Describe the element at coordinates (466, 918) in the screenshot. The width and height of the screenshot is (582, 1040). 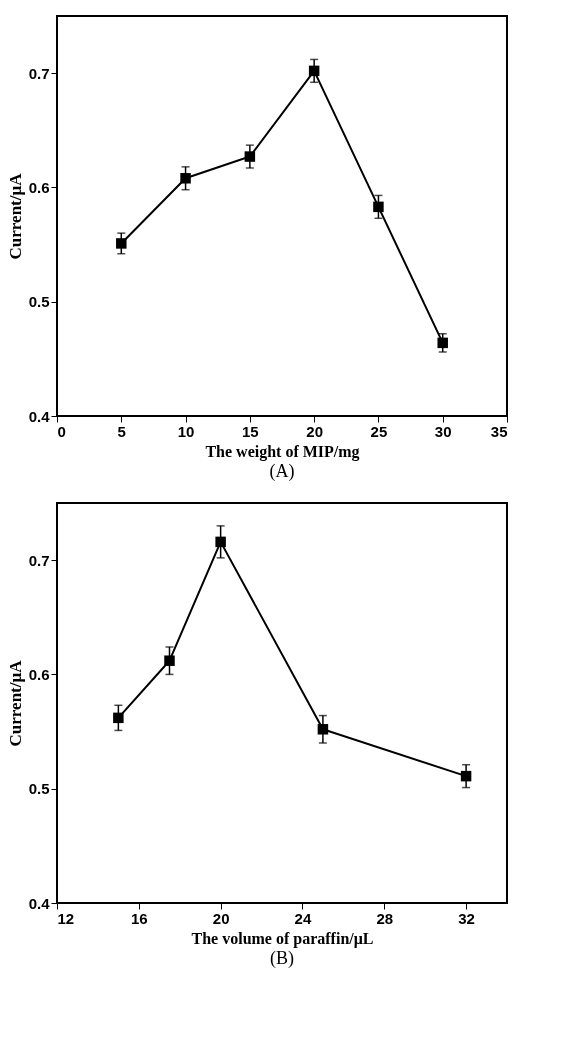
I see `x-tick-label: 32` at that location.